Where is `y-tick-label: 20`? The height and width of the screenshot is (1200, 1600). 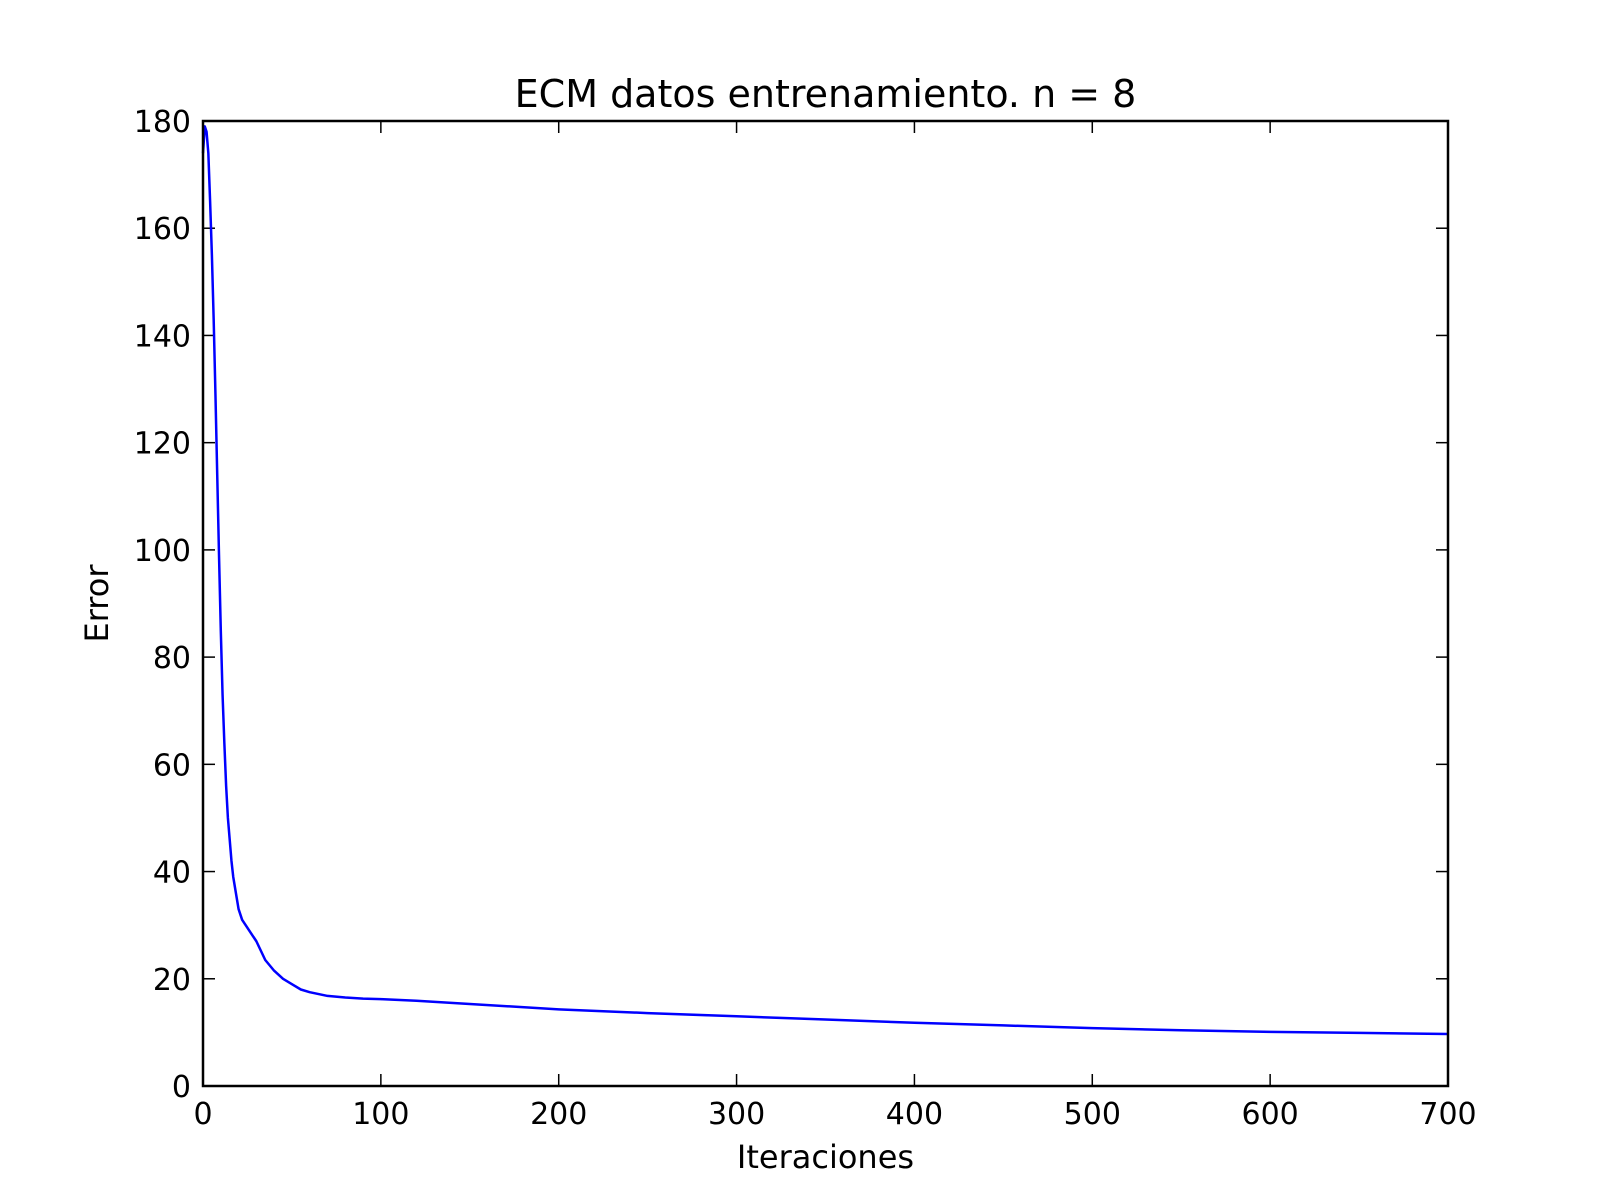 y-tick-label: 20 is located at coordinates (172, 980).